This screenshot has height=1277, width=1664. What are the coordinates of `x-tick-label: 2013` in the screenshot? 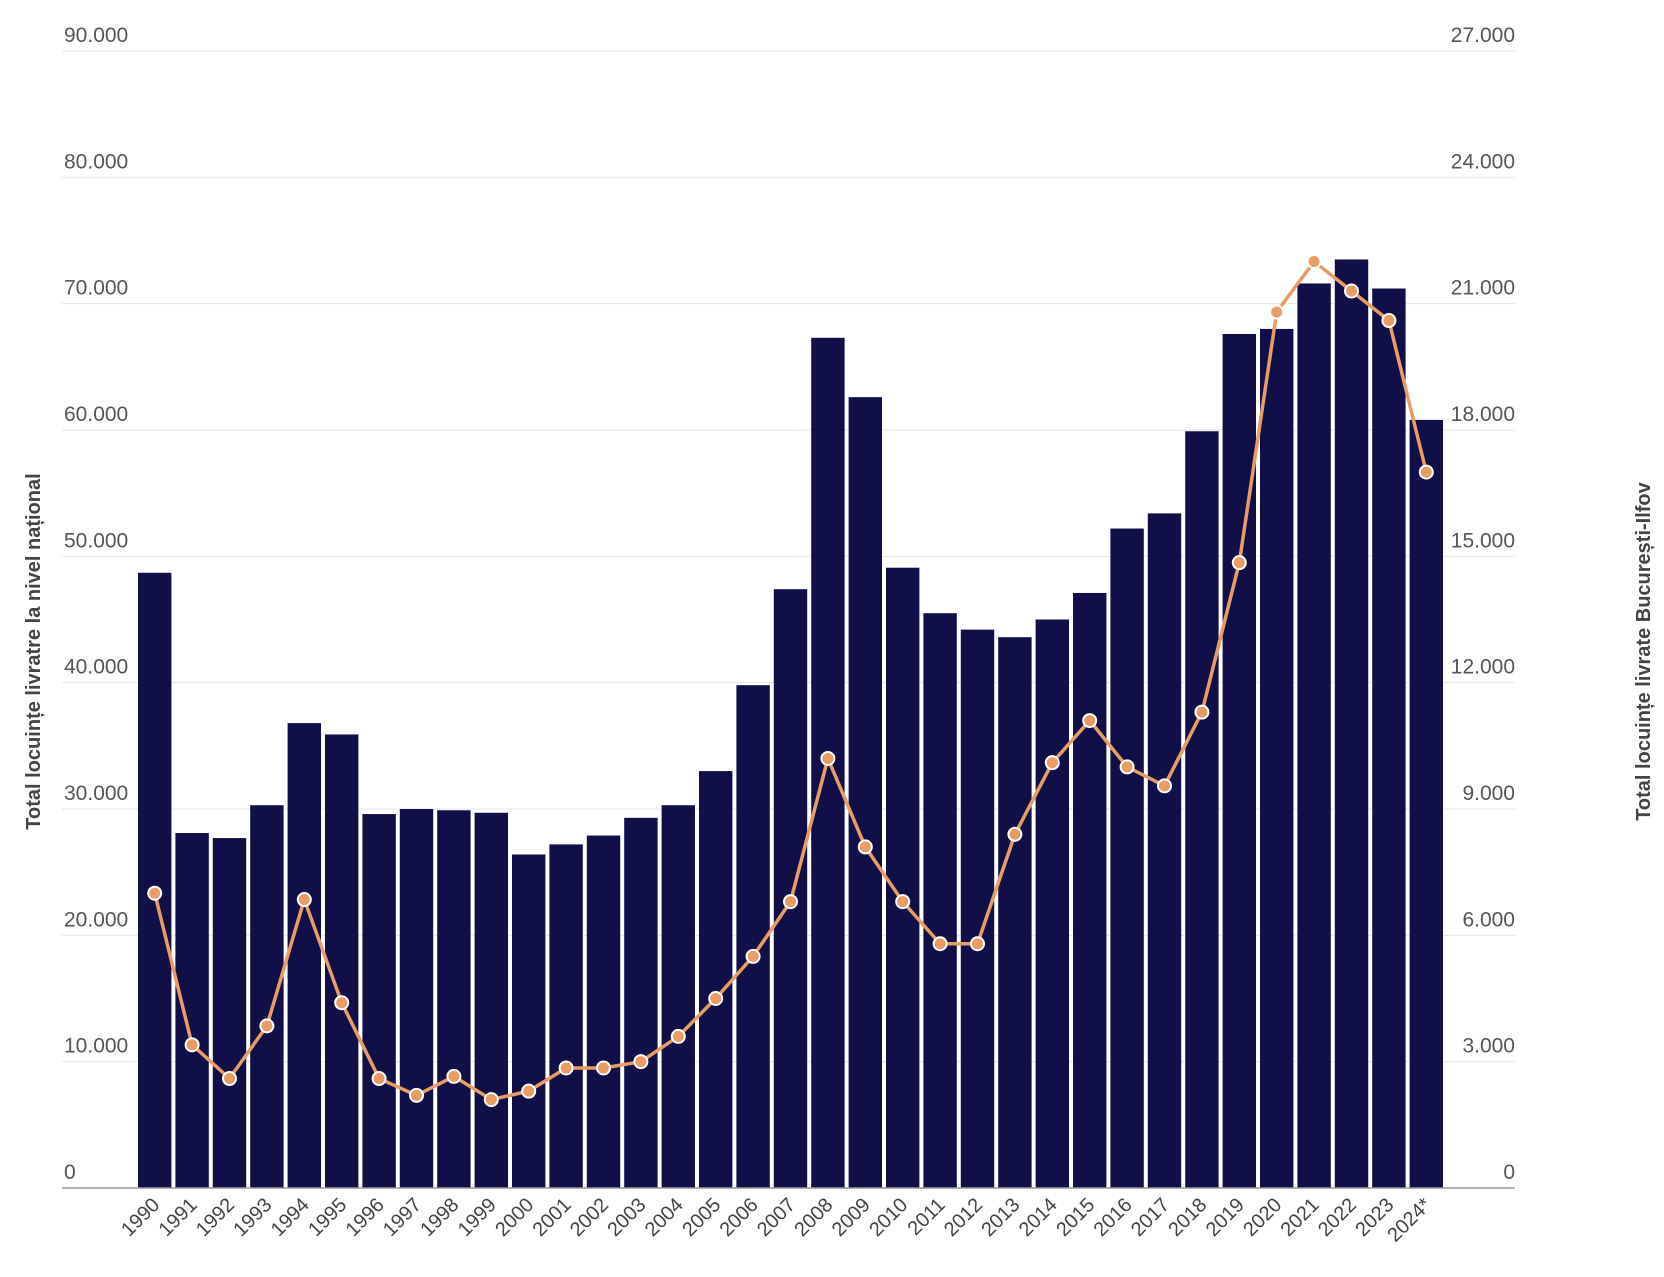 It's located at (1000, 1217).